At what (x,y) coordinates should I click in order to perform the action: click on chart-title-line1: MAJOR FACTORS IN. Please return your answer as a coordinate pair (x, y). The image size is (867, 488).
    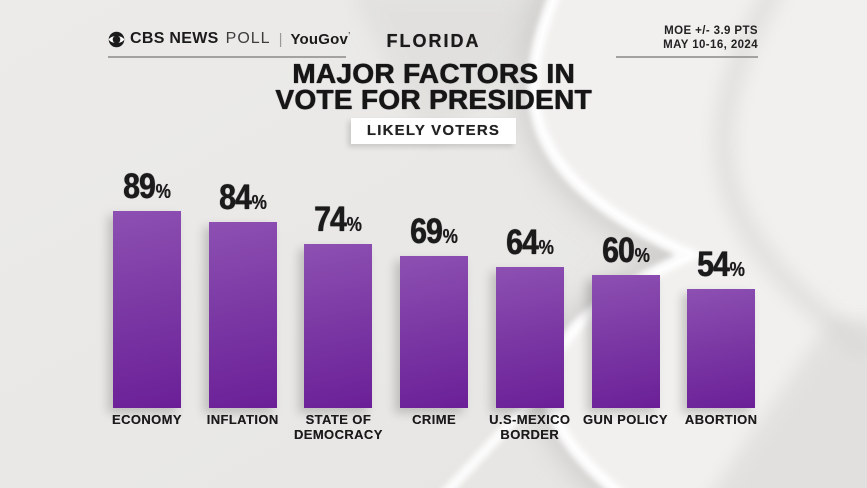
    Looking at the image, I should click on (433, 73).